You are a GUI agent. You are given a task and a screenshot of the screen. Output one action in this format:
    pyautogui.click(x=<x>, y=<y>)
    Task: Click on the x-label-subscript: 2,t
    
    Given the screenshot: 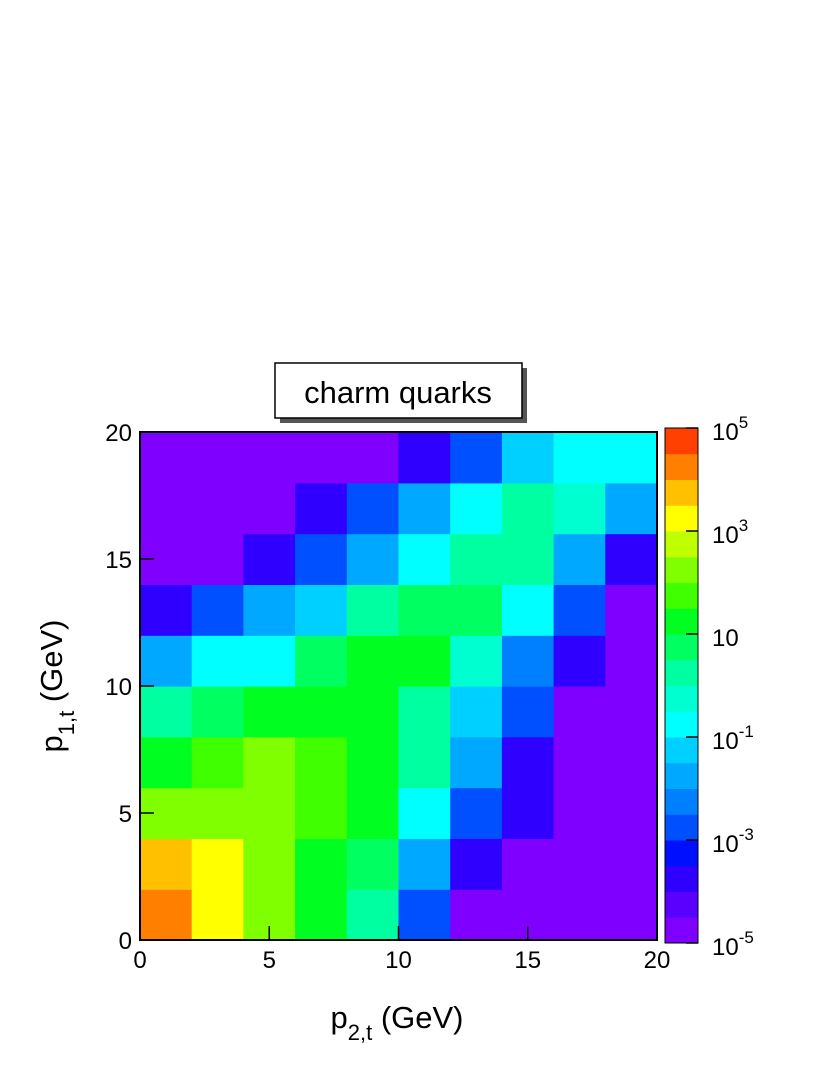 What is the action you would take?
    pyautogui.click(x=360, y=1032)
    